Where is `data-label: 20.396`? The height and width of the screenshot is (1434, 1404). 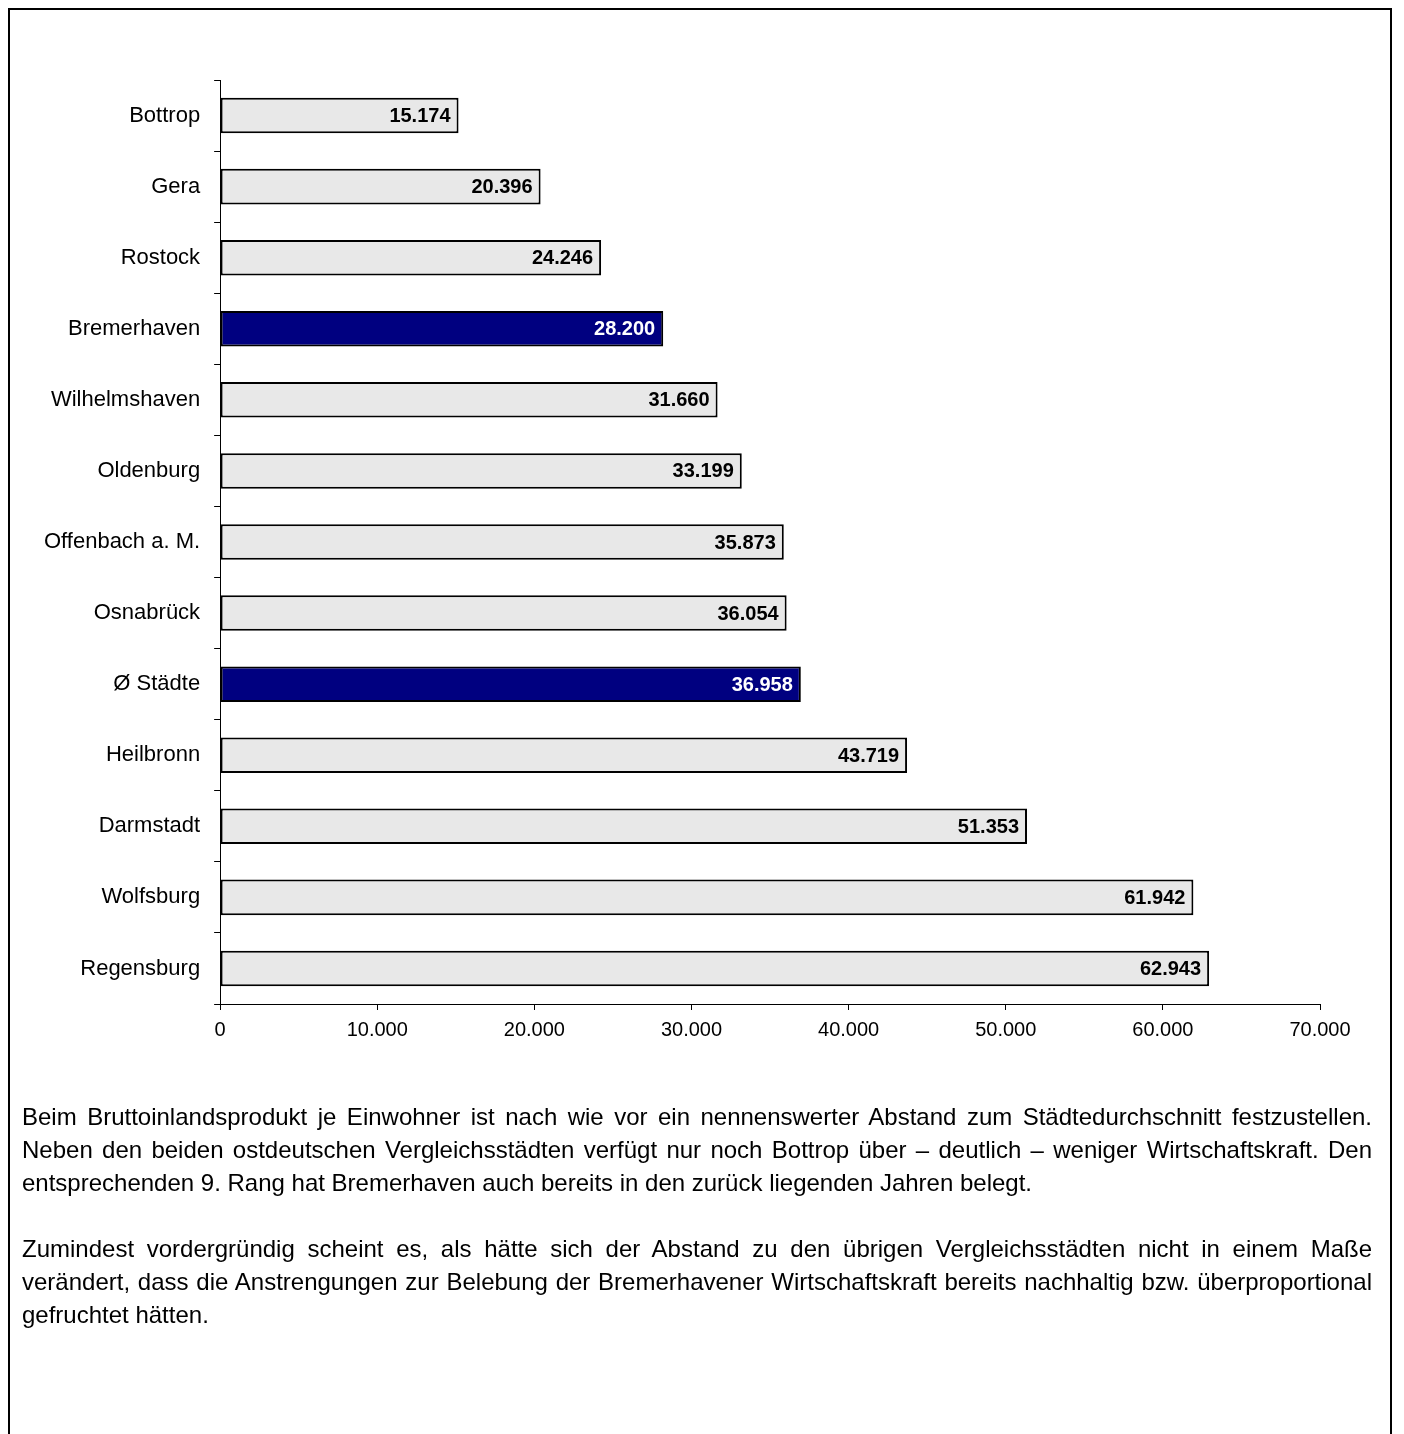
data-label: 20.396 is located at coordinates (502, 186).